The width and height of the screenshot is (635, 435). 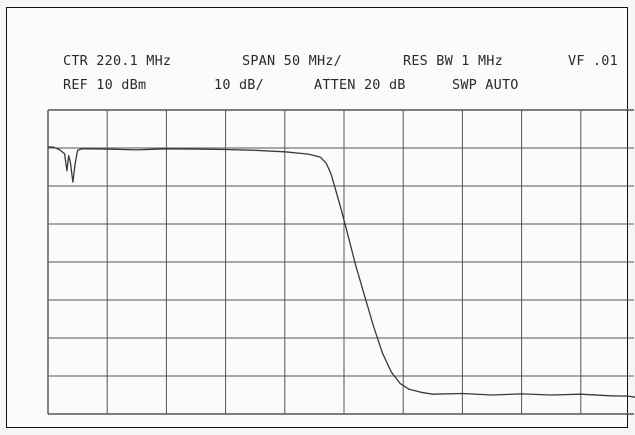 I want to click on vertical-scale: 10 dB/, so click(x=239, y=85).